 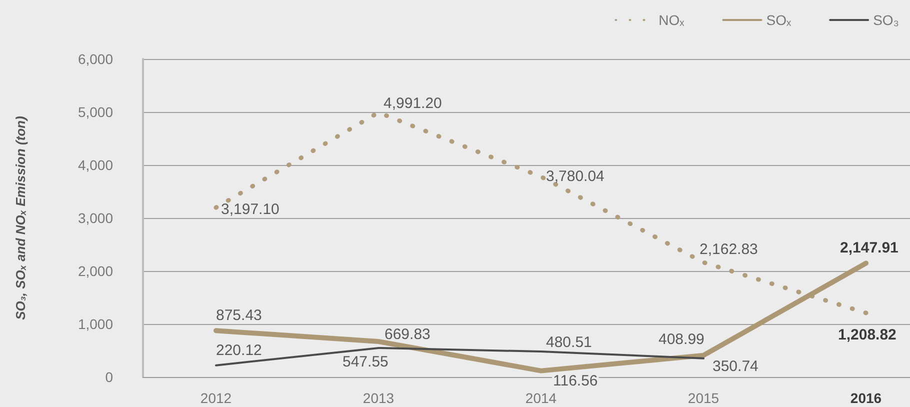 I want to click on data-label: 547.55, so click(x=365, y=361).